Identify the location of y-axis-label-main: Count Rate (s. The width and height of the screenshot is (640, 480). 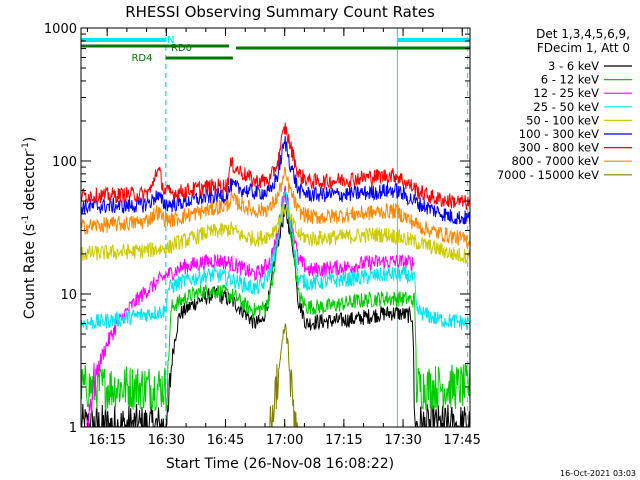
(30, 271).